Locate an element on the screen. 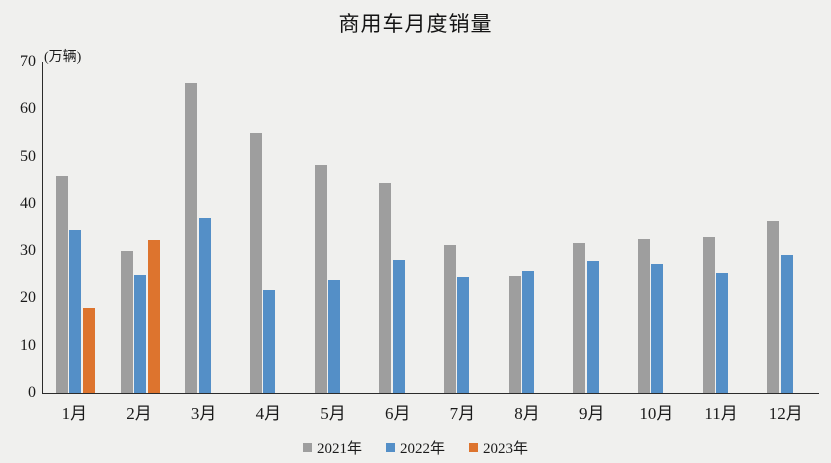 The image size is (831, 463). bar-2021年-10月 is located at coordinates (643, 316).